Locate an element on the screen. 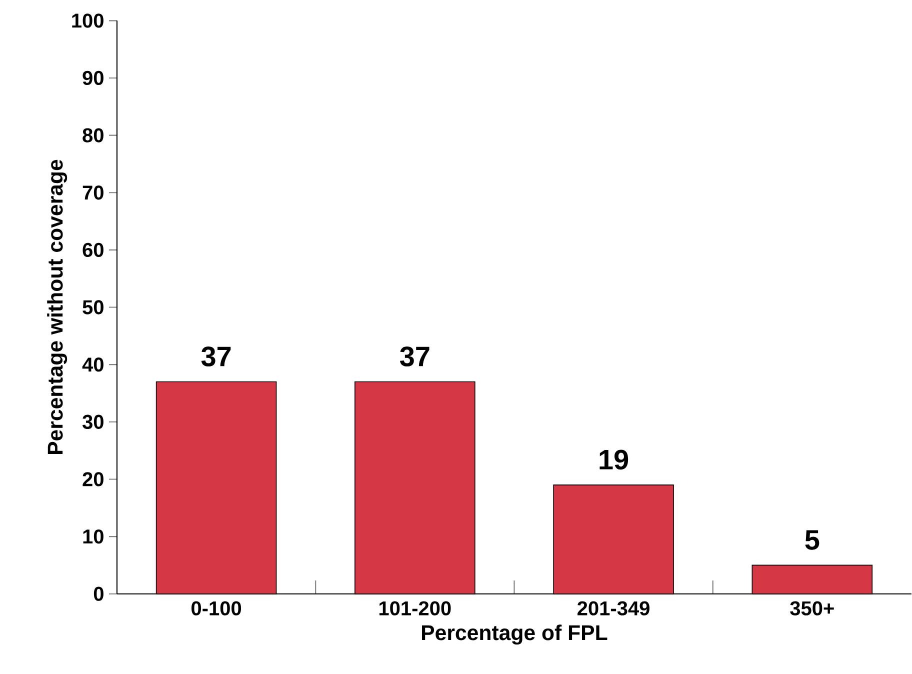 Image resolution: width=912 pixels, height=674 pixels. y-tick-label: 30 is located at coordinates (93, 422).